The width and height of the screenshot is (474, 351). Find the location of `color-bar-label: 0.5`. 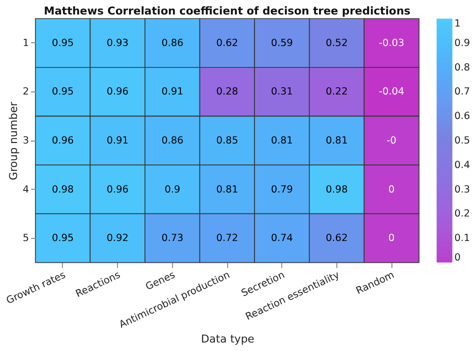

color-bar-label: 0.5 is located at coordinates (462, 141).